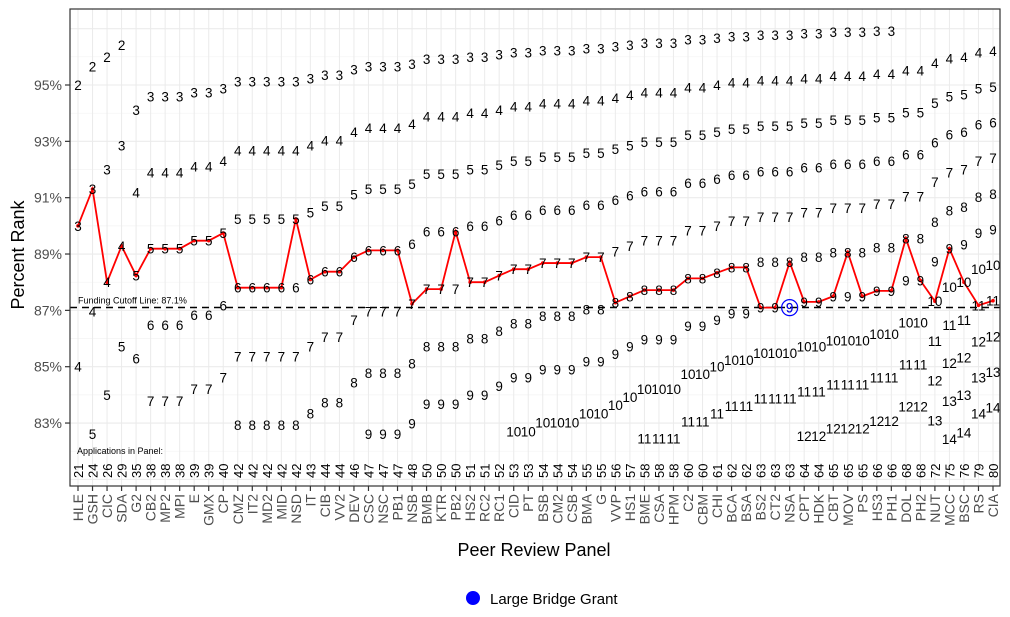  I want to click on rank-label-GMX-5: 5, so click(209, 241).